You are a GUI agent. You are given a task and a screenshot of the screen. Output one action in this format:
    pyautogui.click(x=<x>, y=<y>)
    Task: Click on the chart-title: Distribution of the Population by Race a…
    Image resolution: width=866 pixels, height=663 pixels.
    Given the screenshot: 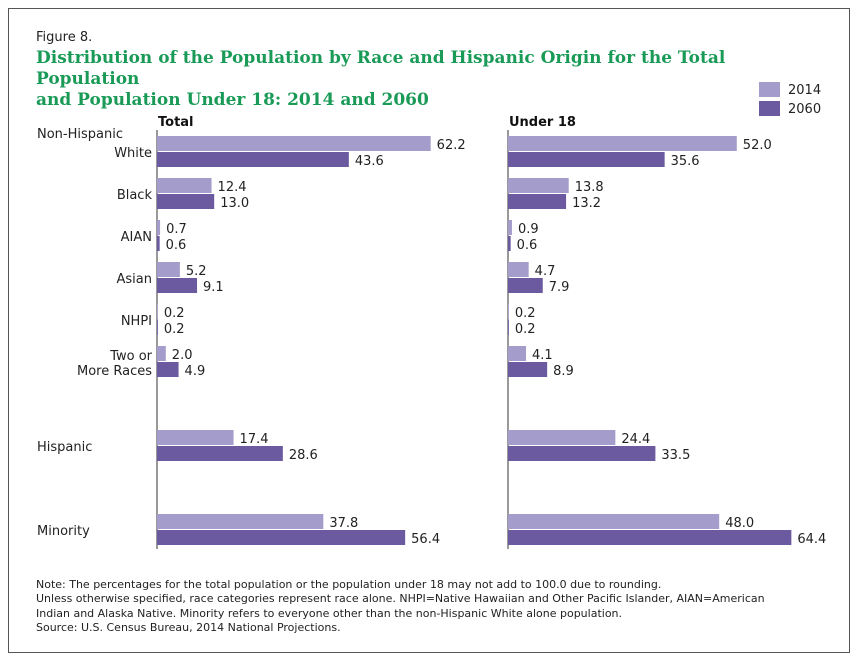 What is the action you would take?
    pyautogui.click(x=431, y=79)
    